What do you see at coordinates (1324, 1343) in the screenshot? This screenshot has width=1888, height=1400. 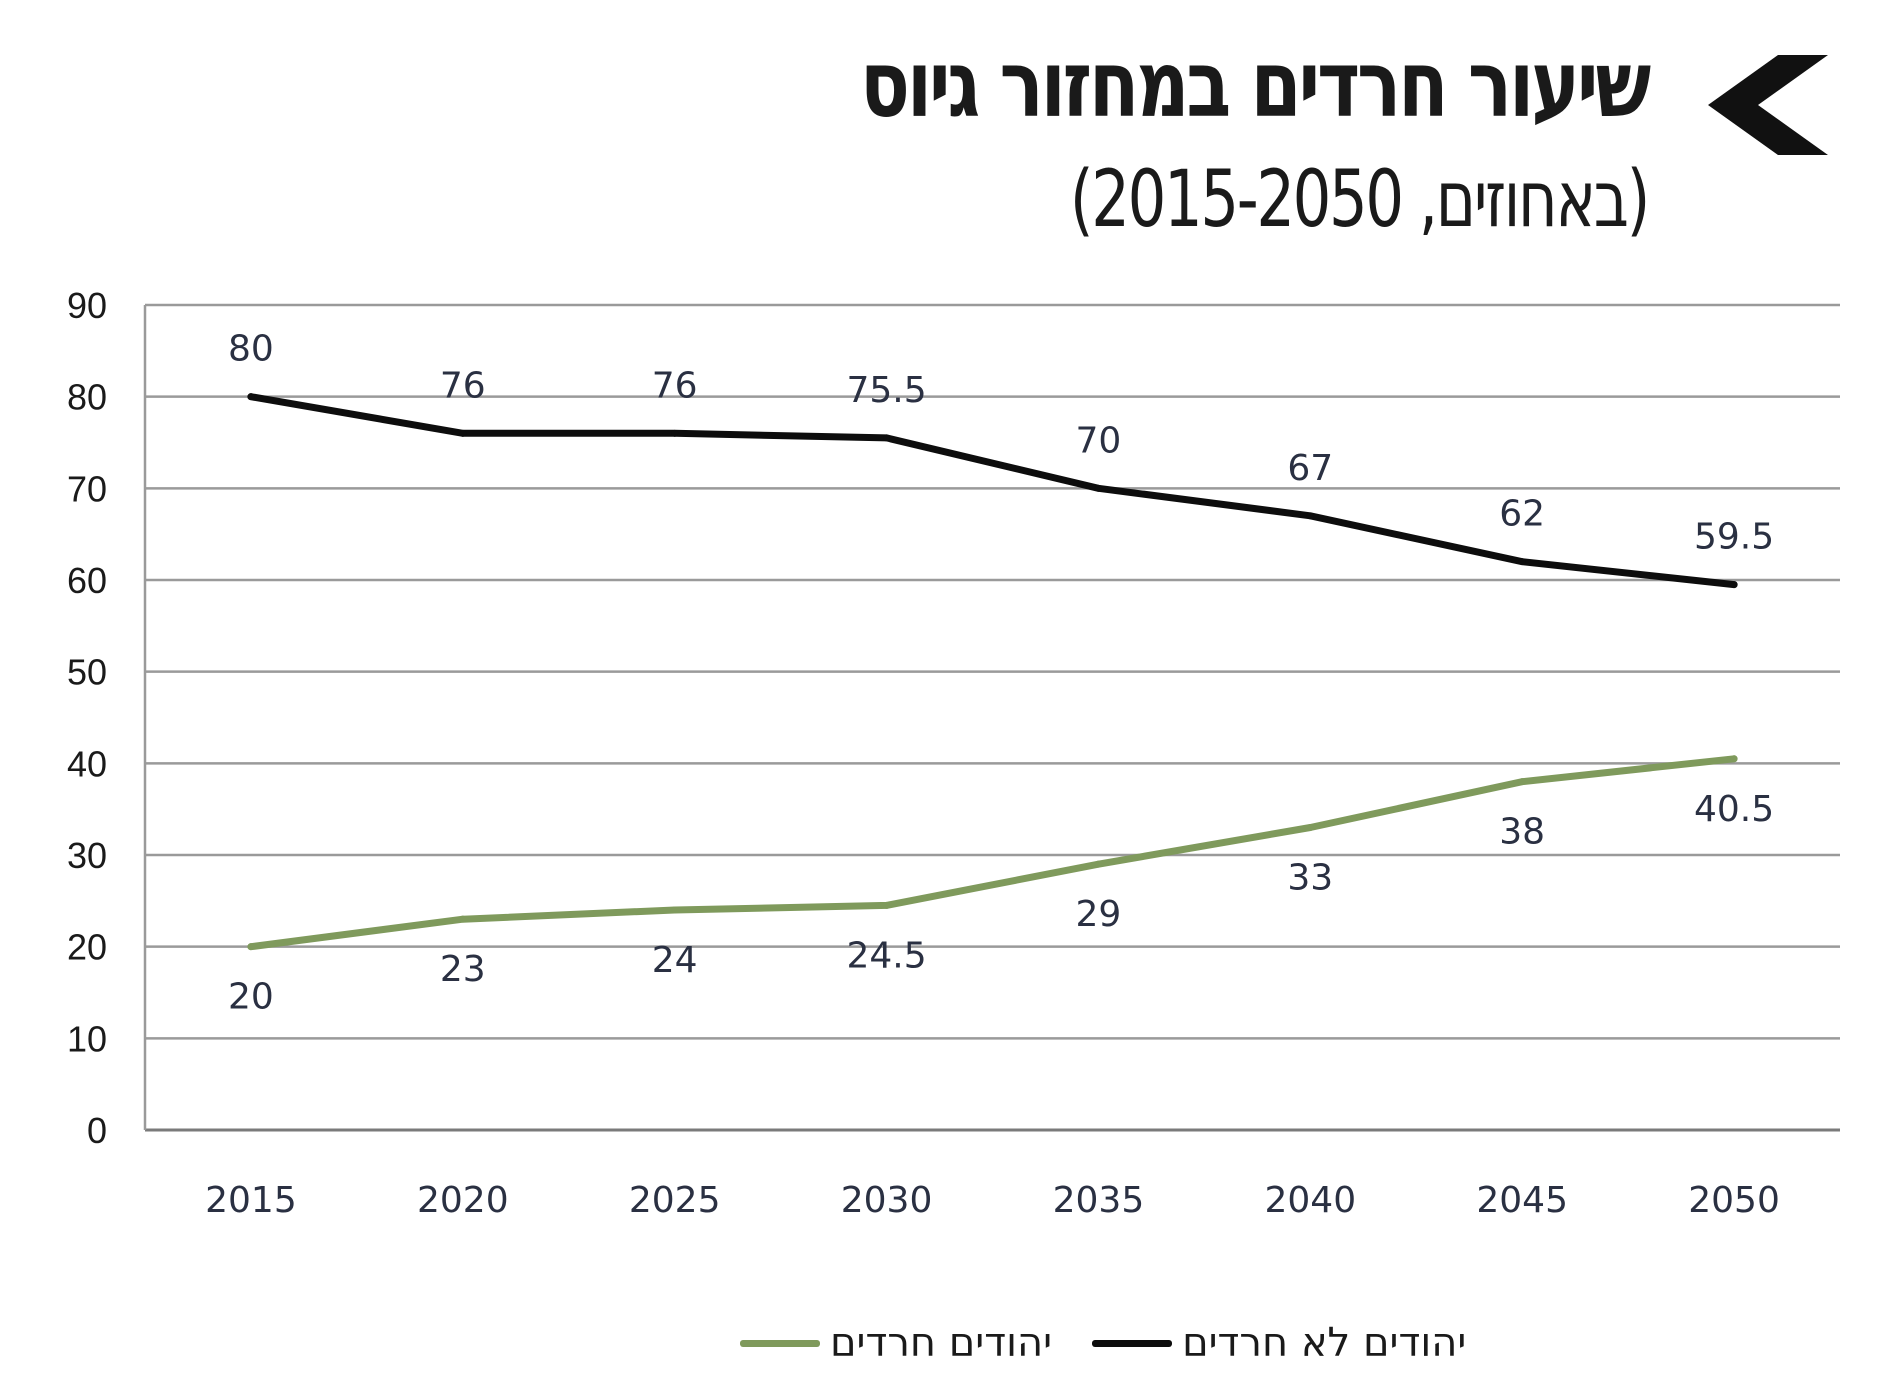 I see `legend-label-non-haredi: יהודים לא חרדים` at bounding box center [1324, 1343].